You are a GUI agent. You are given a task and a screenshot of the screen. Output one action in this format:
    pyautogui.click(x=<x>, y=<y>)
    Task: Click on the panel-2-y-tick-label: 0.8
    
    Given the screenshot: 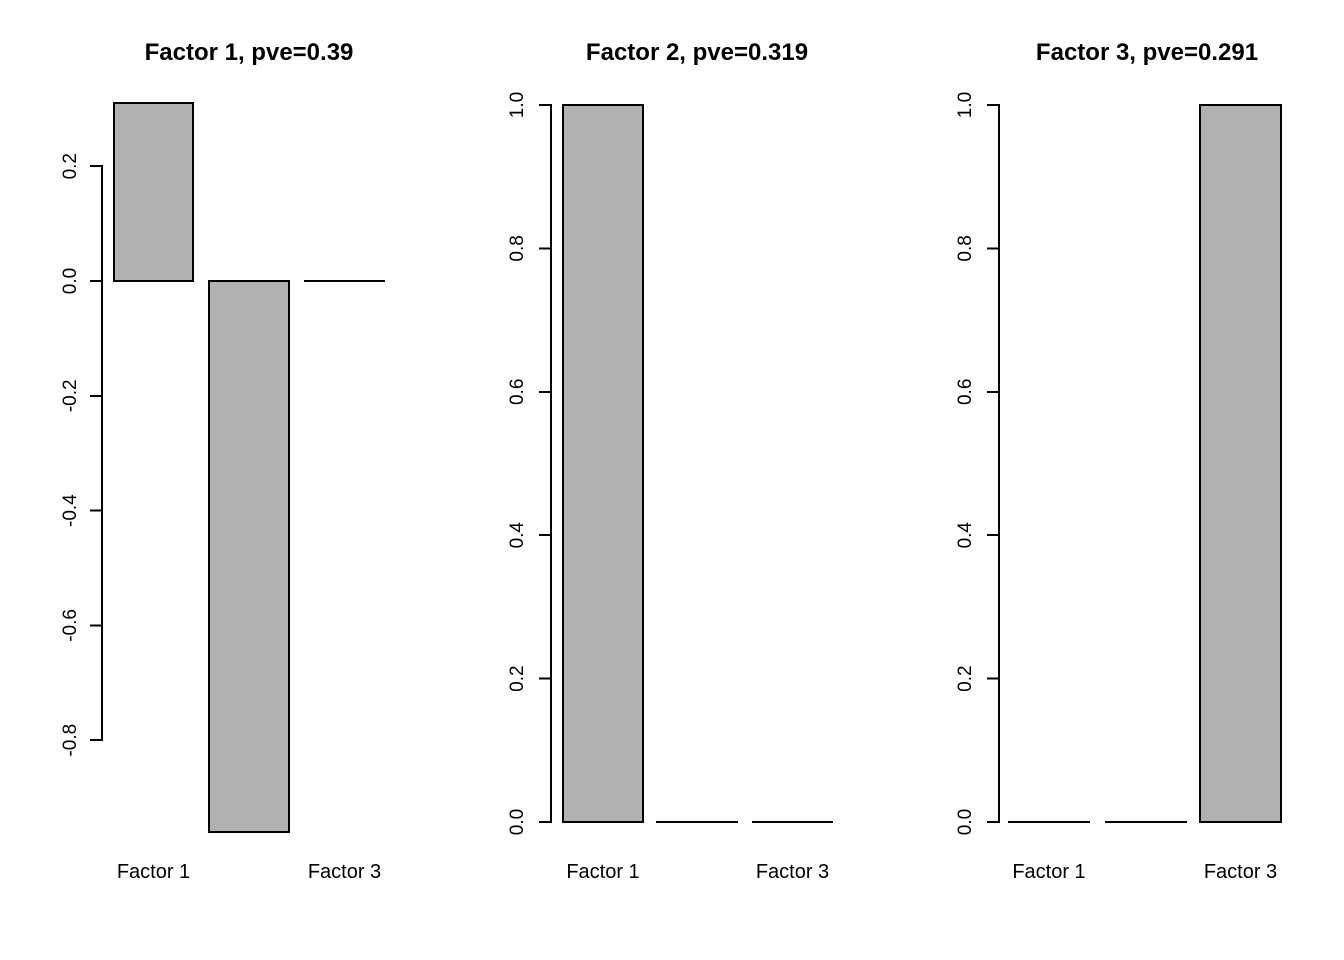 What is the action you would take?
    pyautogui.click(x=517, y=248)
    